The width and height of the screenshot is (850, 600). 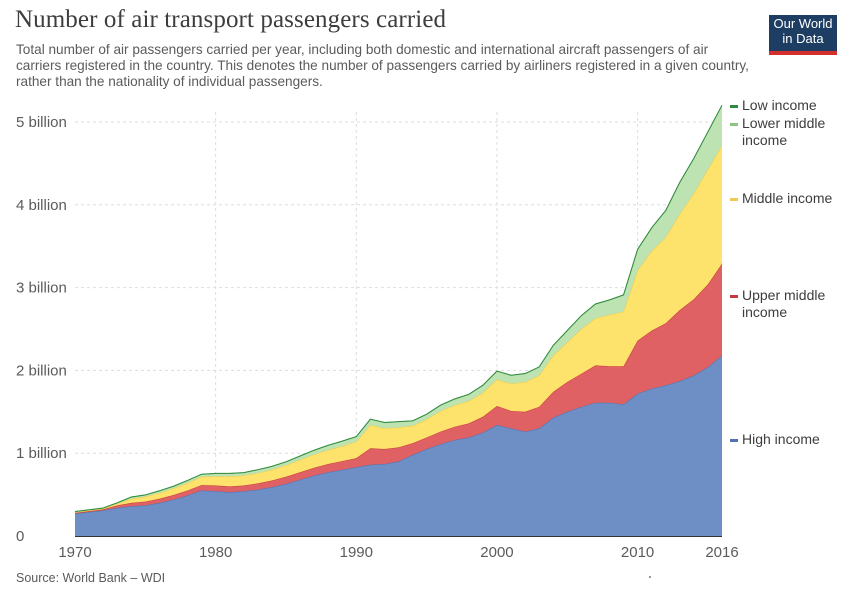 I want to click on x-tick-label: 1980, so click(x=215, y=552).